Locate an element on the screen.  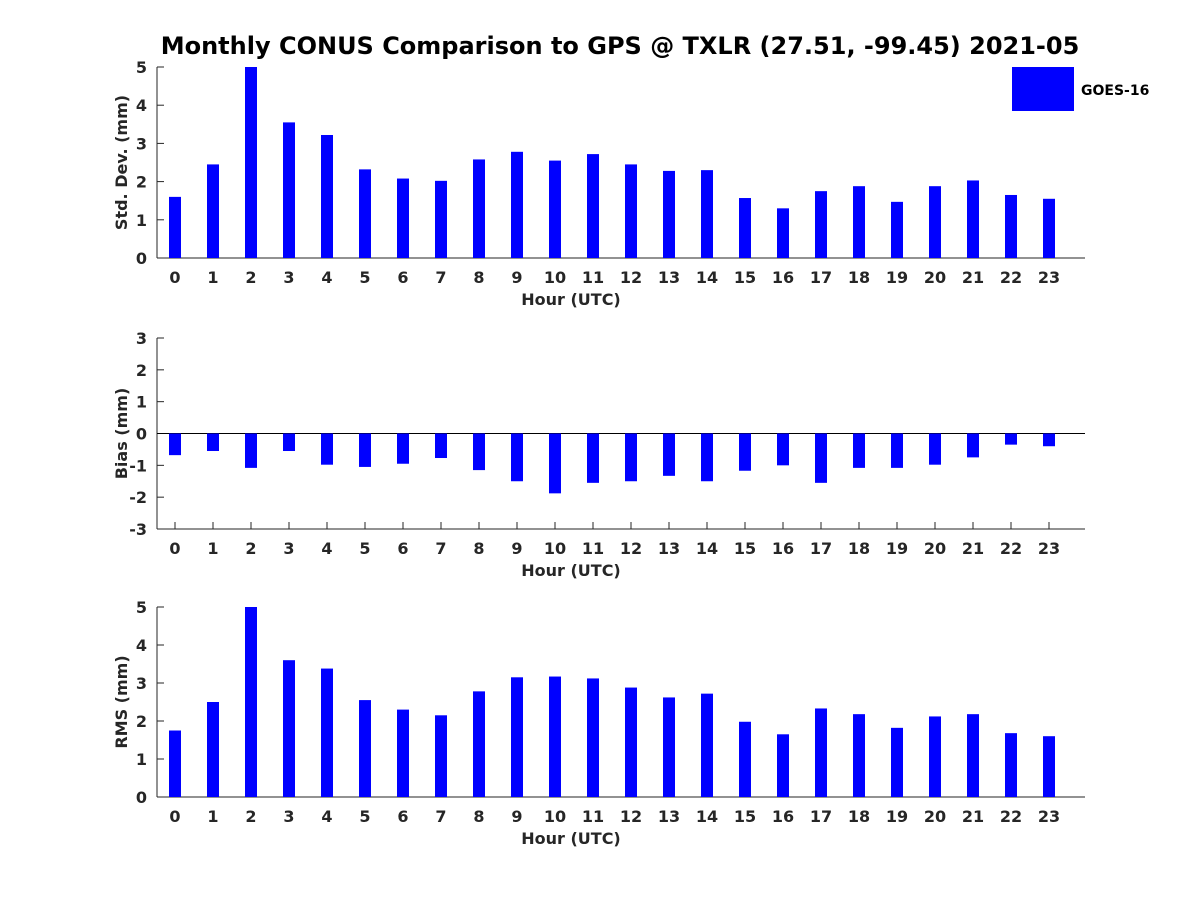
y-tick-label: 1 is located at coordinates (141, 402).